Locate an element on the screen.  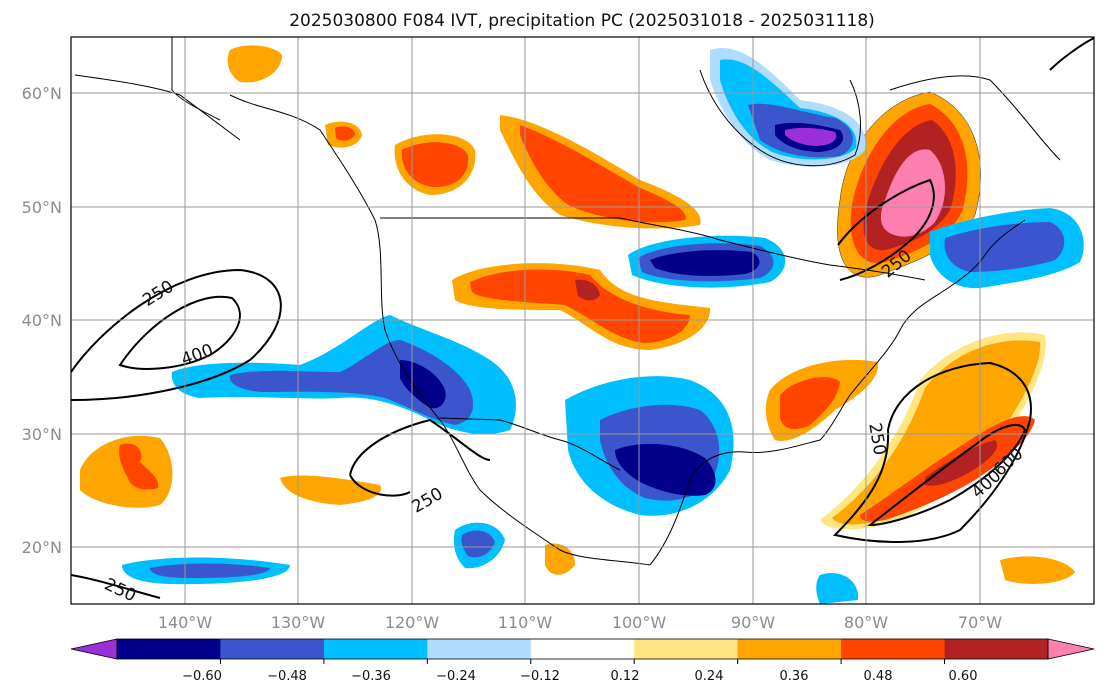
colorbar-extend-high is located at coordinates (1071, 649).